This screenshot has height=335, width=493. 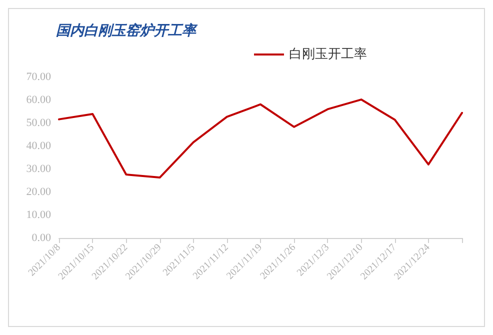 I want to click on y-tick-label: 60.00, so click(x=39, y=100).